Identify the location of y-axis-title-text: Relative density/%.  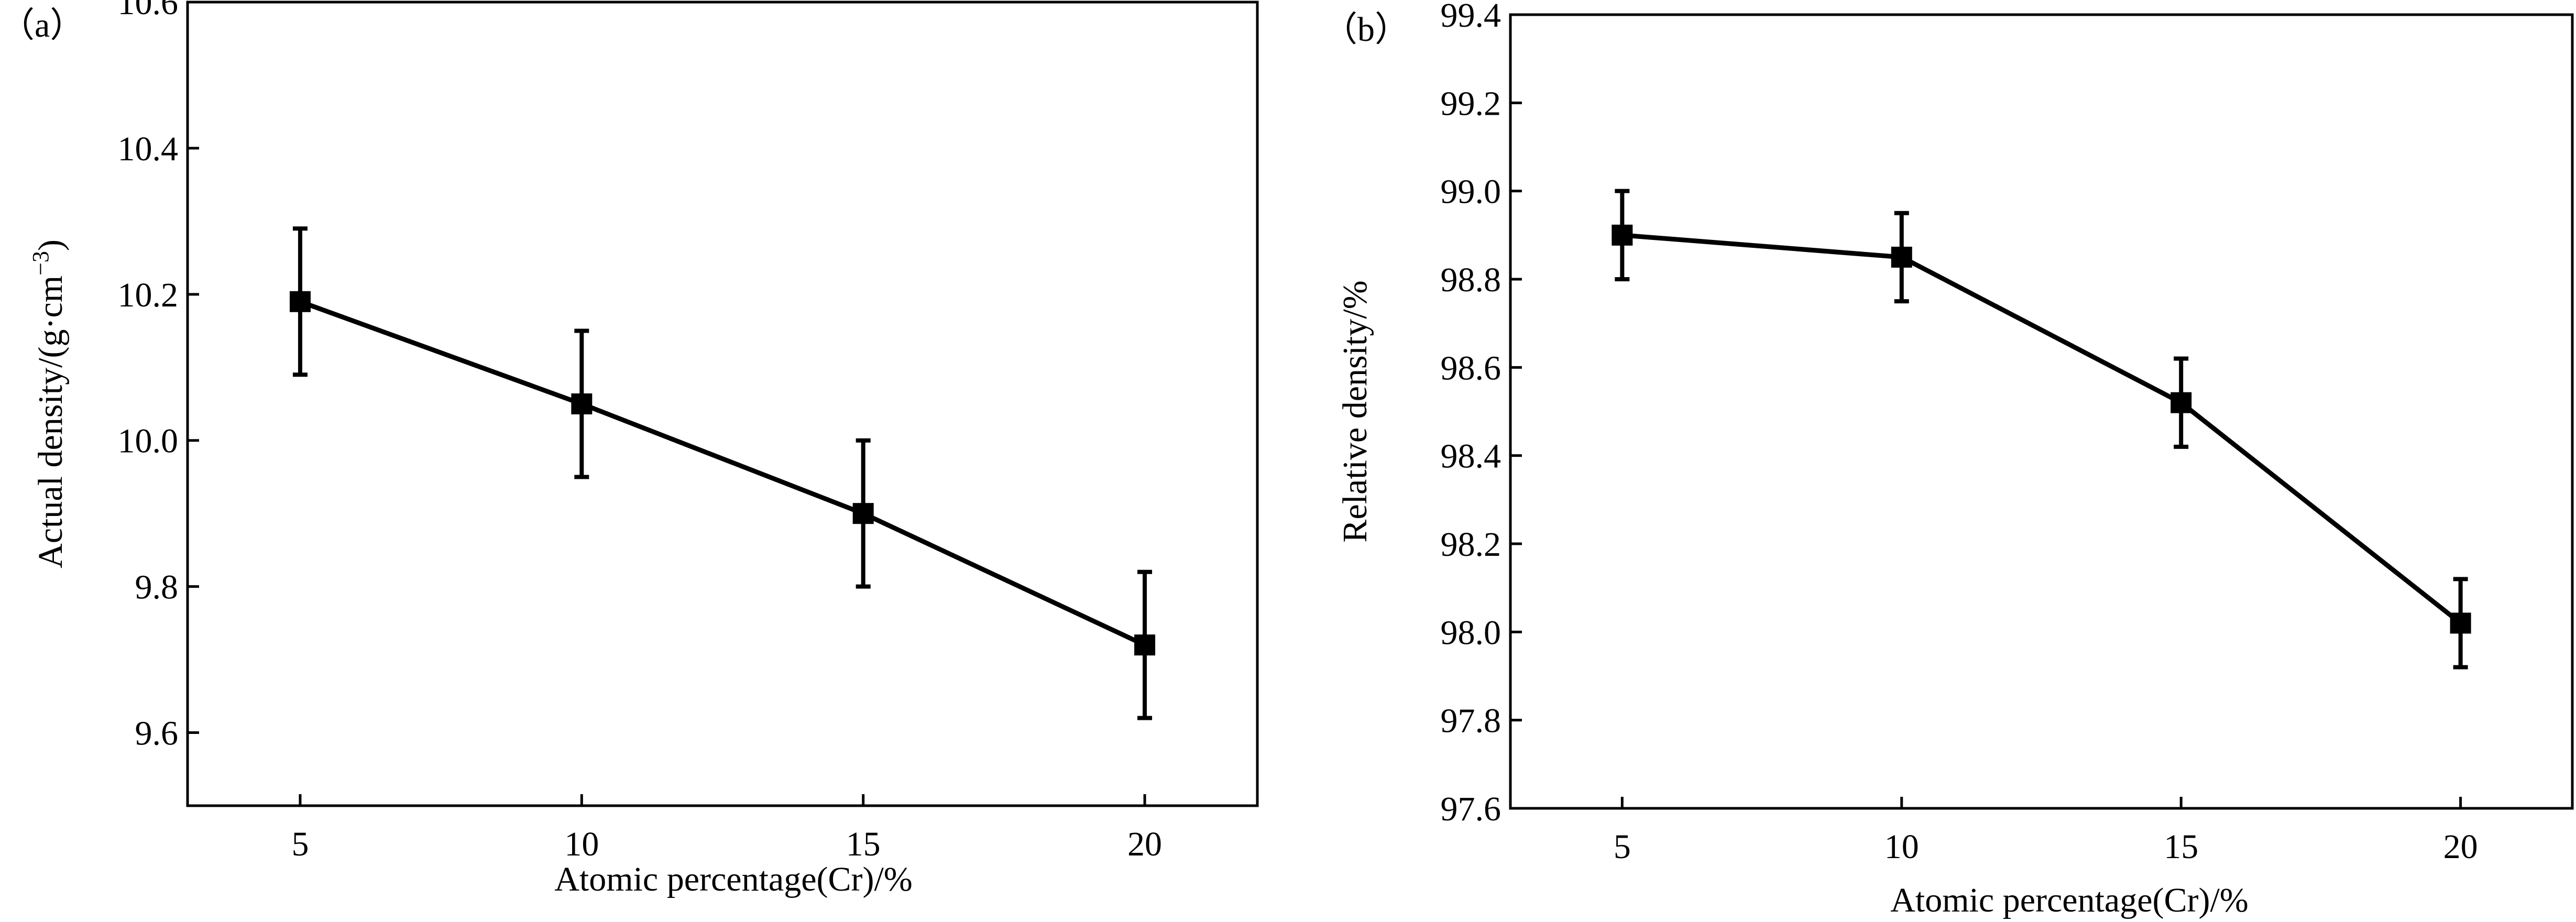
(1355, 411).